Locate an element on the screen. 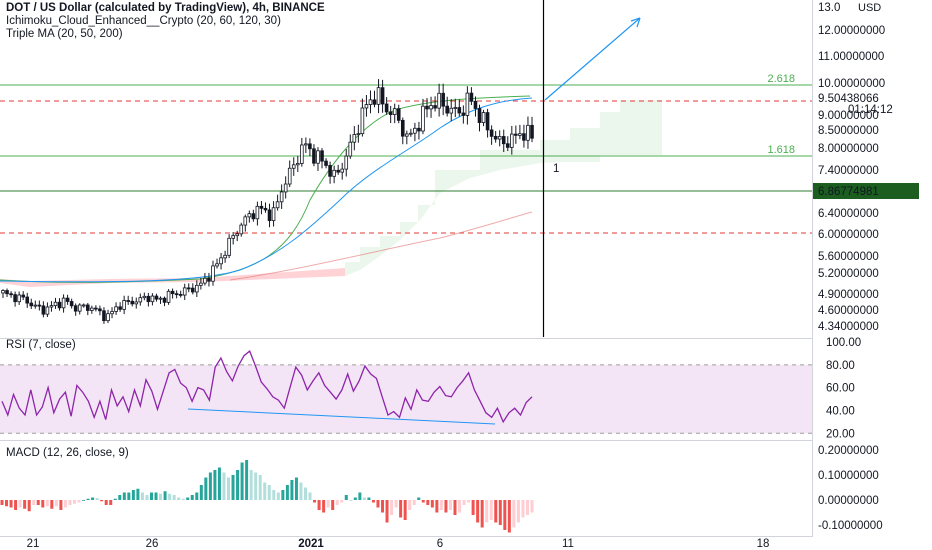 This screenshot has height=550, width=932. marked-price-label: 6.86774981 is located at coordinates (848, 192).